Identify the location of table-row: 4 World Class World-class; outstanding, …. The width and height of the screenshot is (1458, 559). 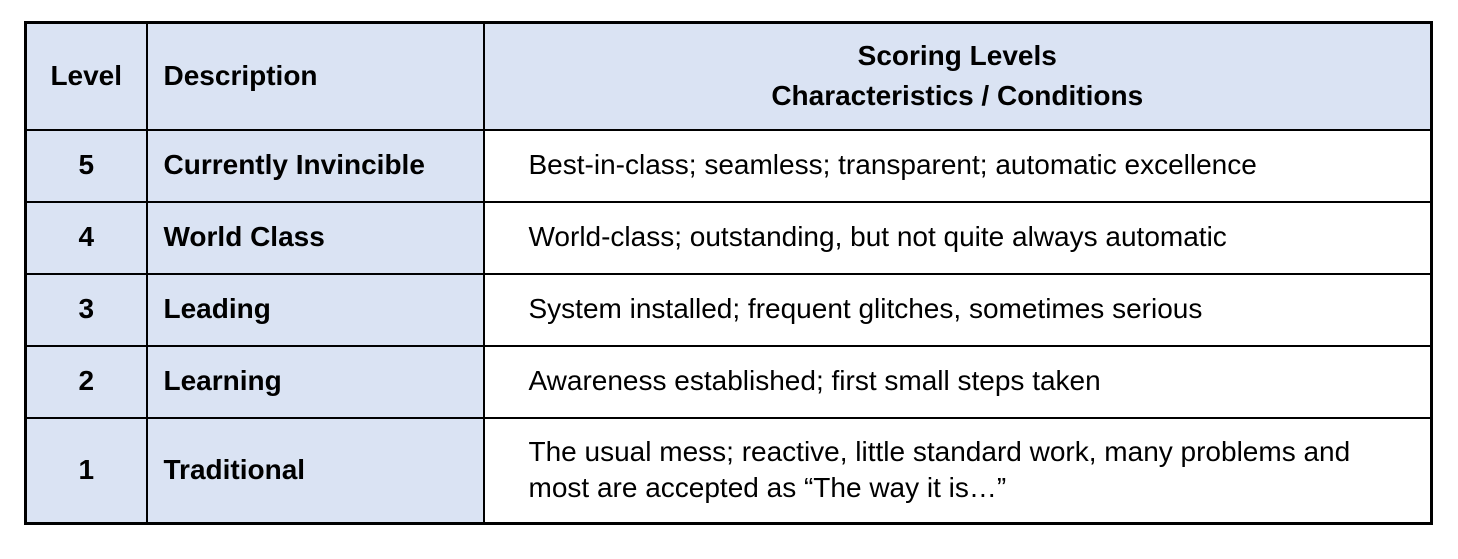
(728, 237).